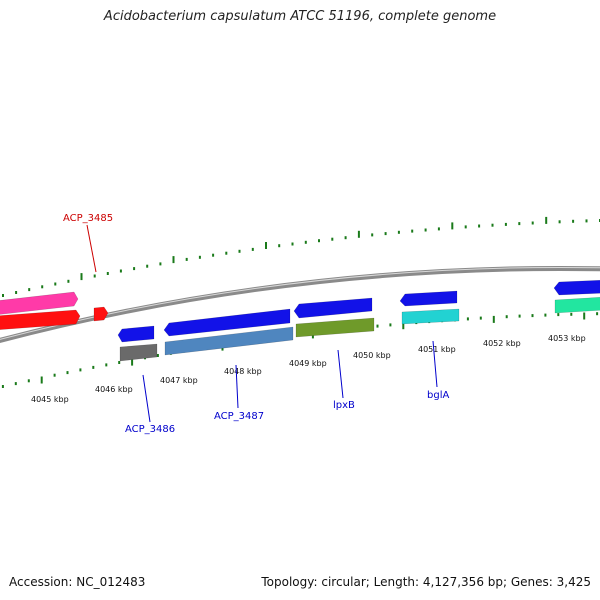  What do you see at coordinates (77, 582) in the screenshot?
I see `accession-text: Accession: NC_012483` at bounding box center [77, 582].